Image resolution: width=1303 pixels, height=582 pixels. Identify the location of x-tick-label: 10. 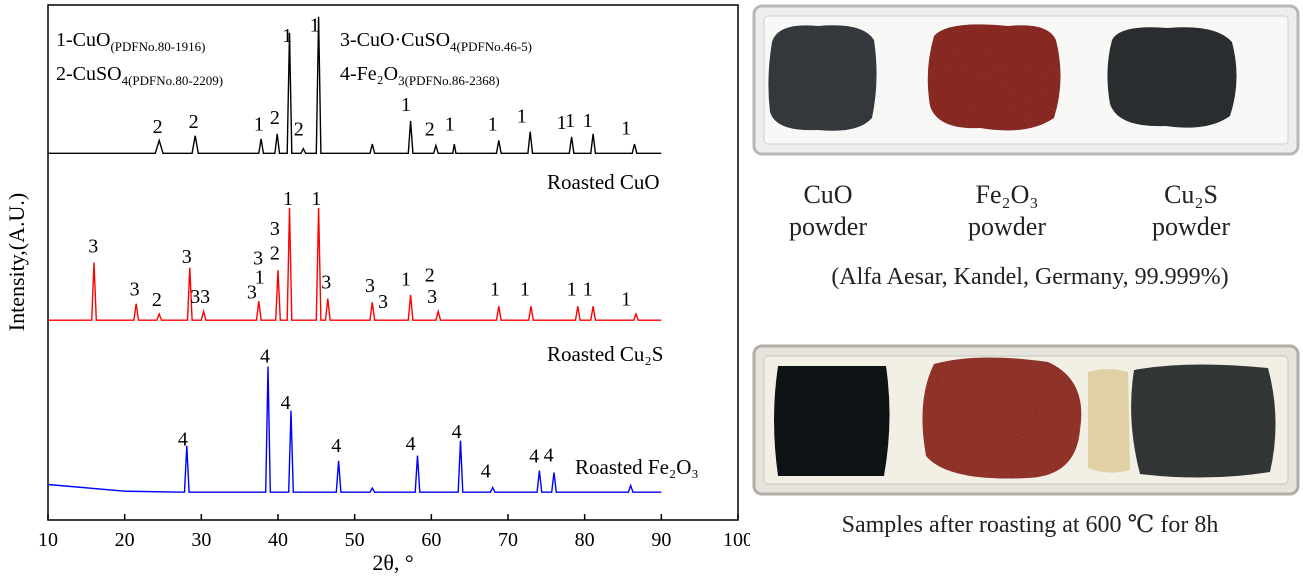
(48, 540).